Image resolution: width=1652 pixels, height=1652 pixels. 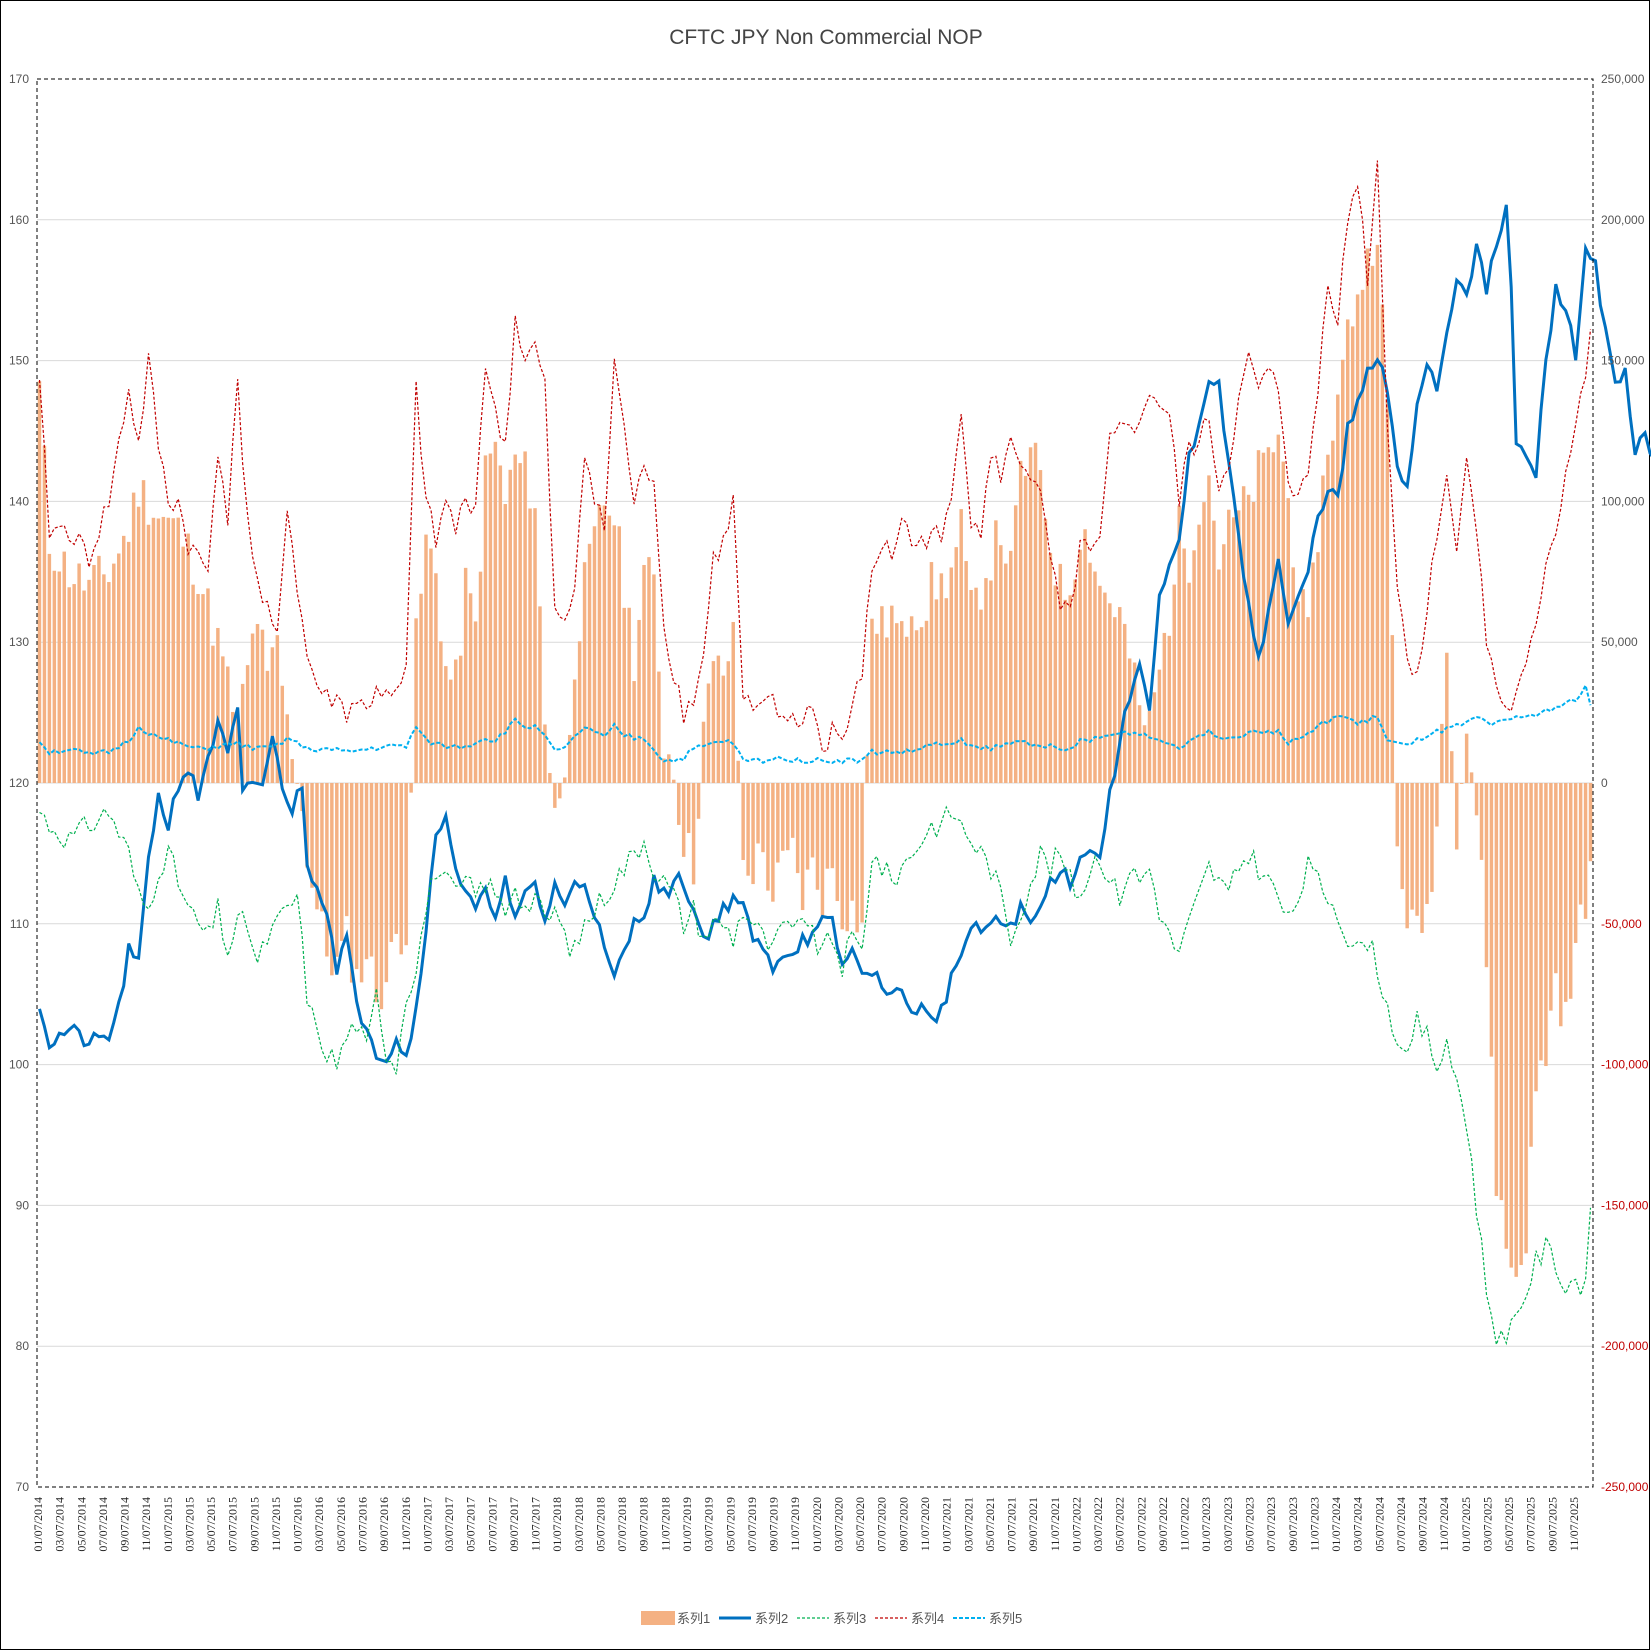 I want to click on x-tick-label: 11/07/2024, so click(x=1444, y=1524).